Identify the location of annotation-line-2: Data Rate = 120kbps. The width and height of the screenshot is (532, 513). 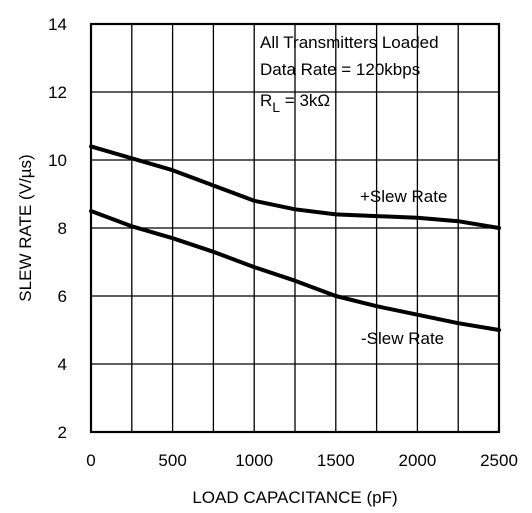
(340, 69).